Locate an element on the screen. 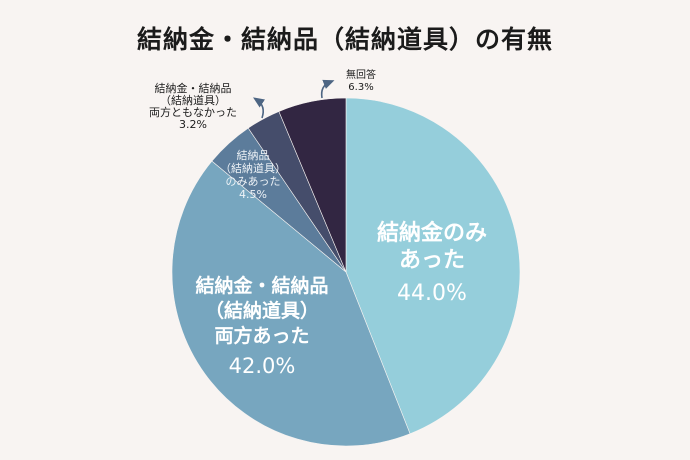  slice-label-1: 結納金のみあった 44.0% is located at coordinates (432, 263).